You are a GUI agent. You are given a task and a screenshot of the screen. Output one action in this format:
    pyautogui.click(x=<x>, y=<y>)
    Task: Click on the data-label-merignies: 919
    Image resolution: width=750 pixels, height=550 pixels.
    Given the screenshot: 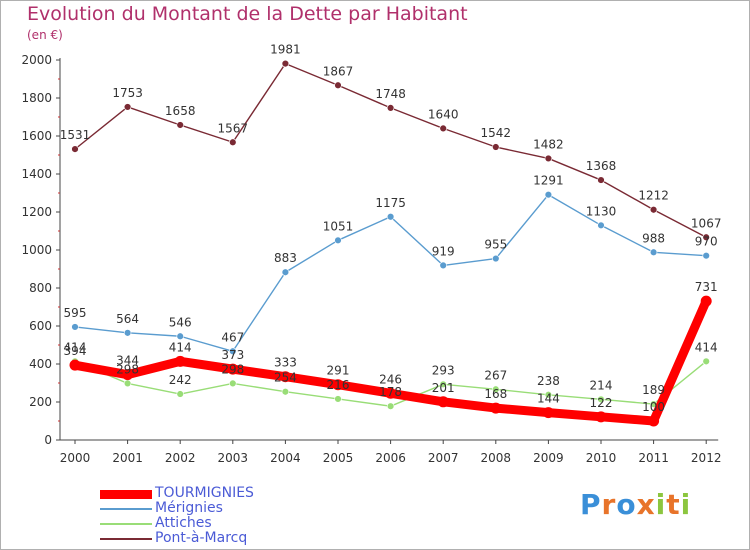 What is the action you would take?
    pyautogui.click(x=443, y=251)
    